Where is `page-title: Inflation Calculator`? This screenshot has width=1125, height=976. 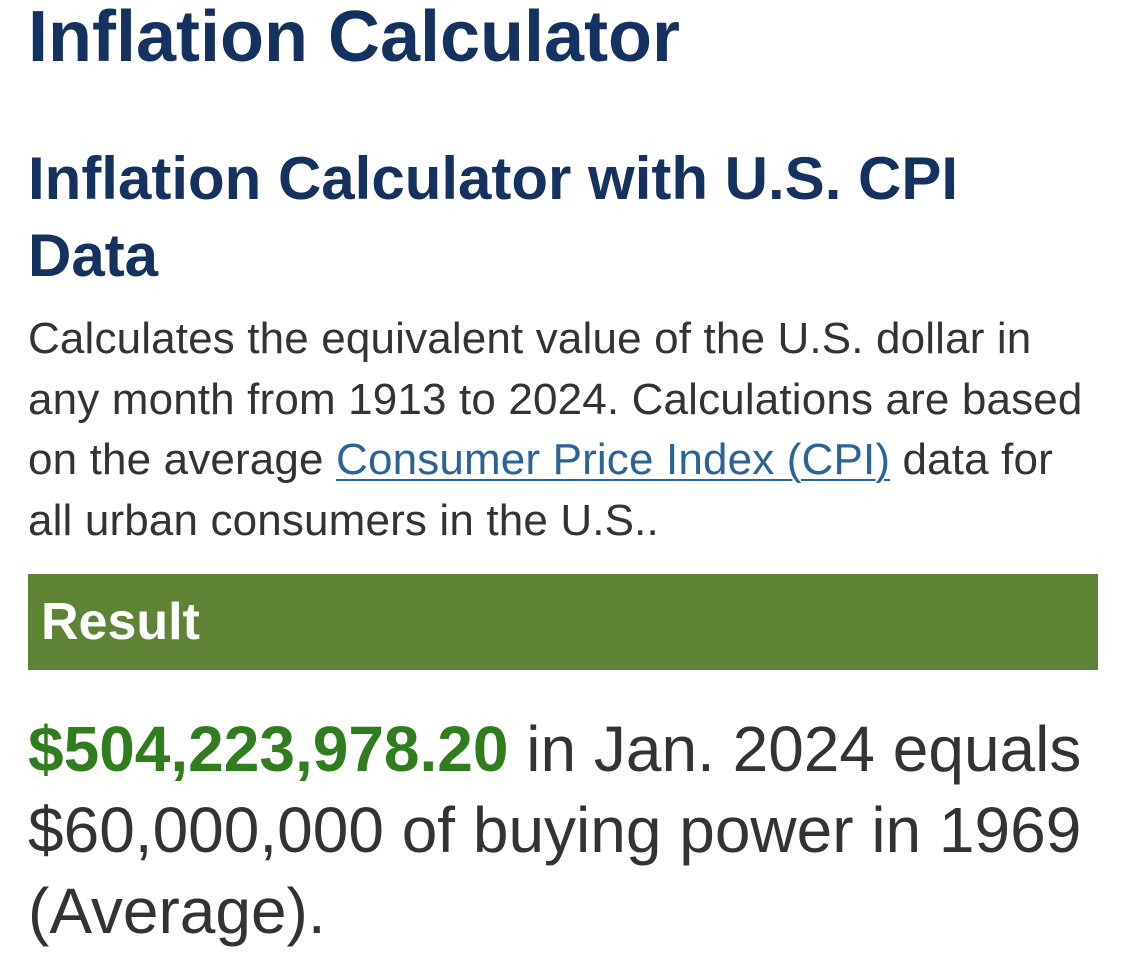
page-title: Inflation Calculator is located at coordinates (354, 38).